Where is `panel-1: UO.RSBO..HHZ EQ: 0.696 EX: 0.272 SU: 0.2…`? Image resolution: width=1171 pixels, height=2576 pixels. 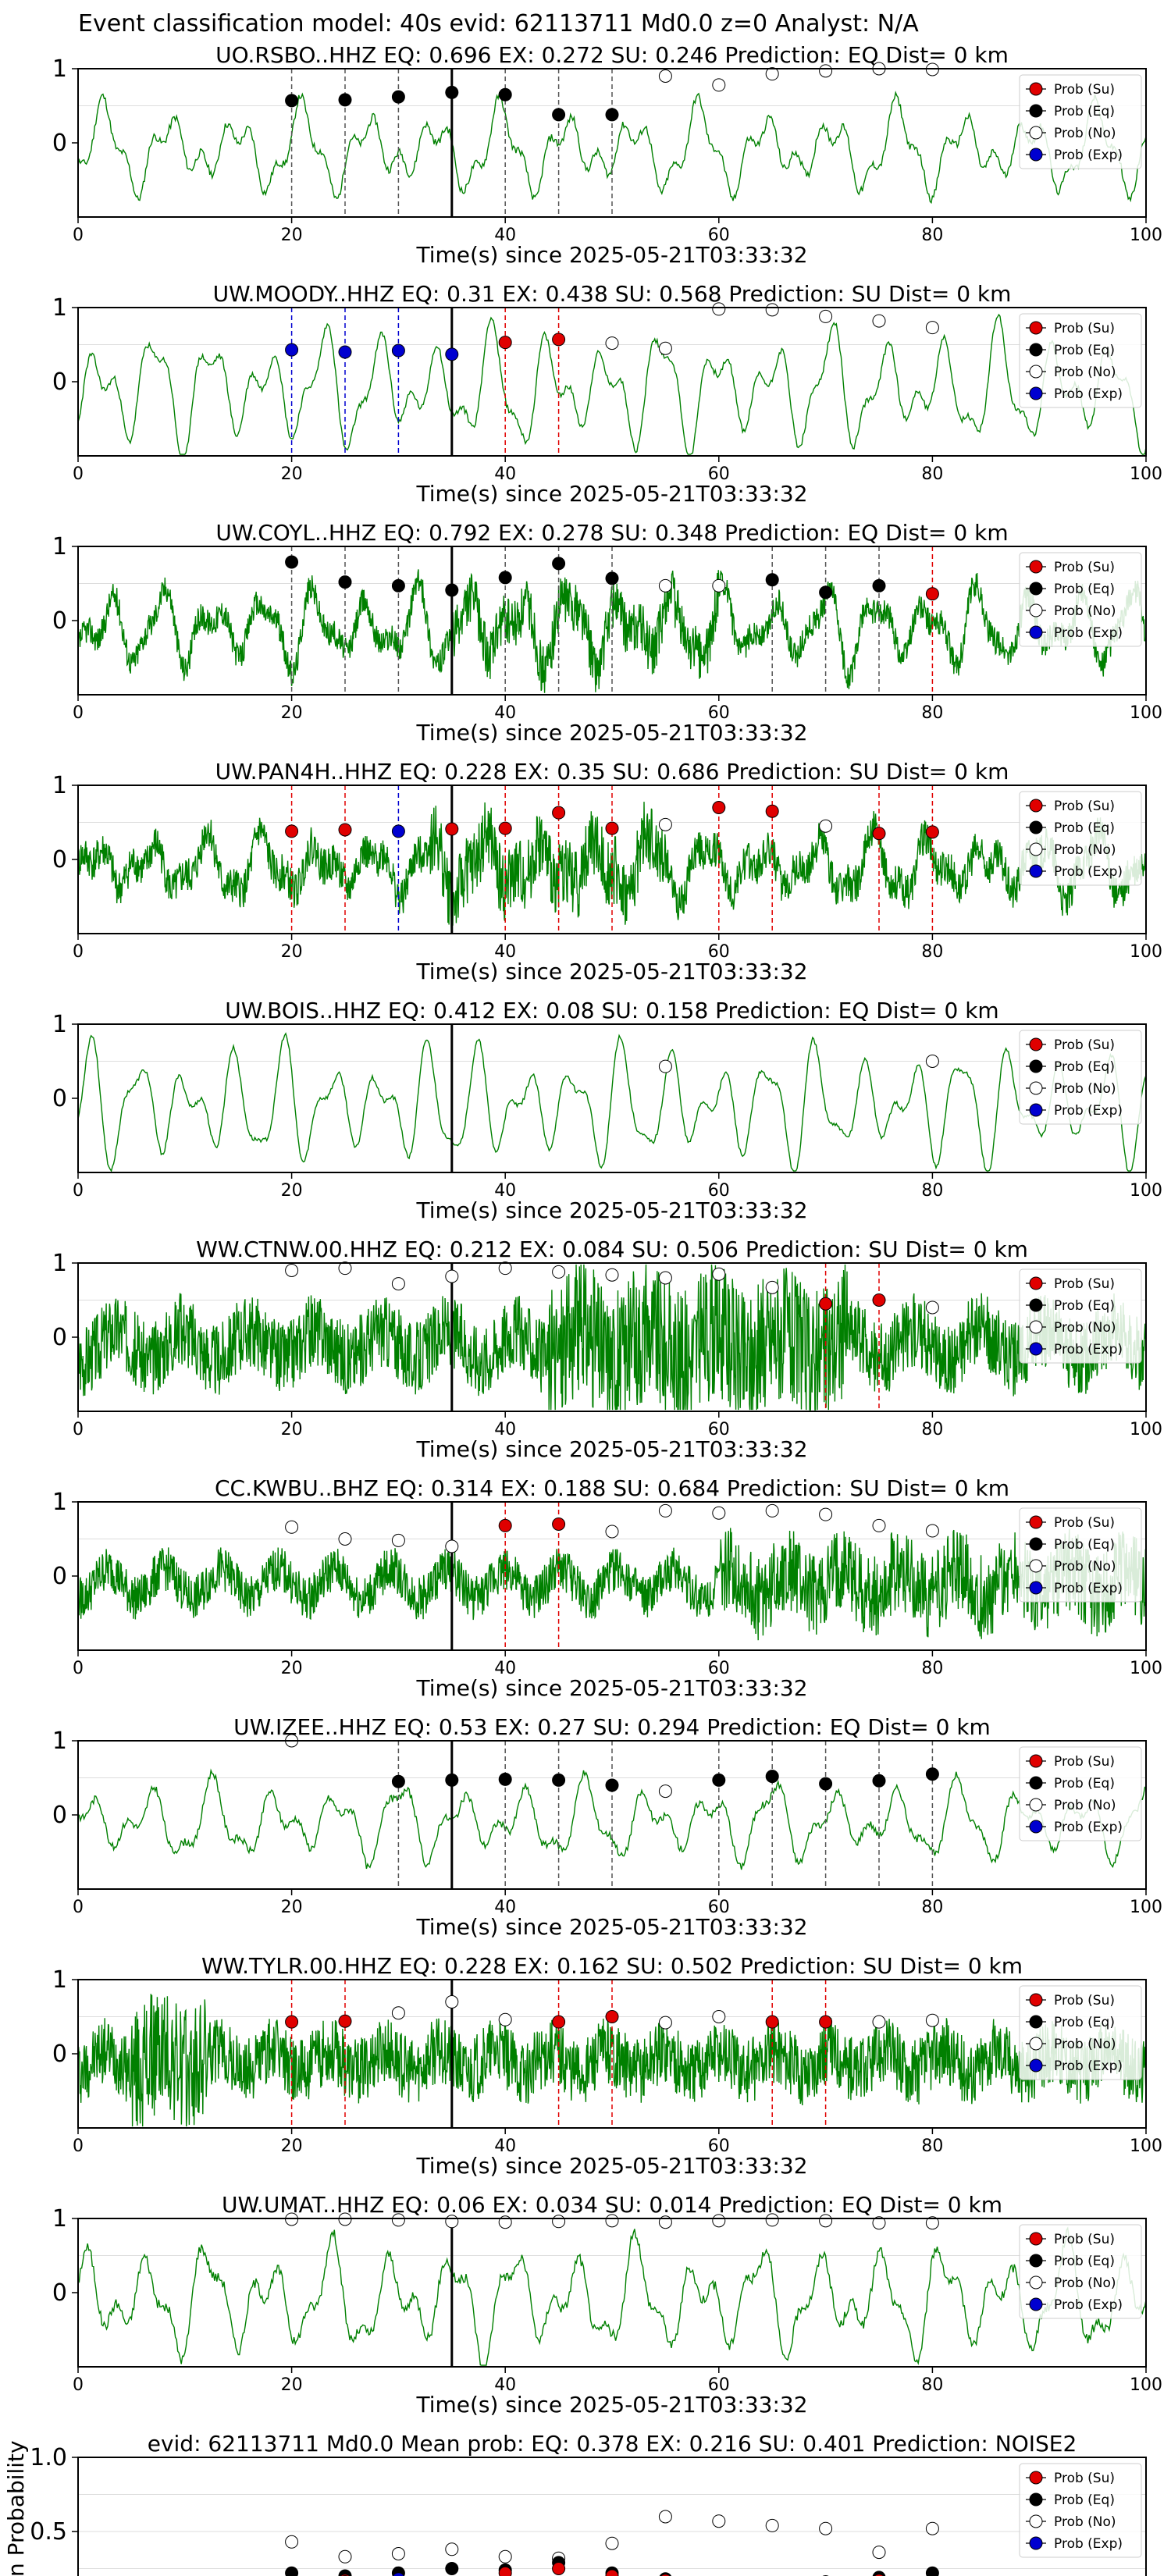 panel-1: UO.RSBO..HHZ EQ: 0.696 EX: 0.272 SU: 0.2… is located at coordinates (607, 155).